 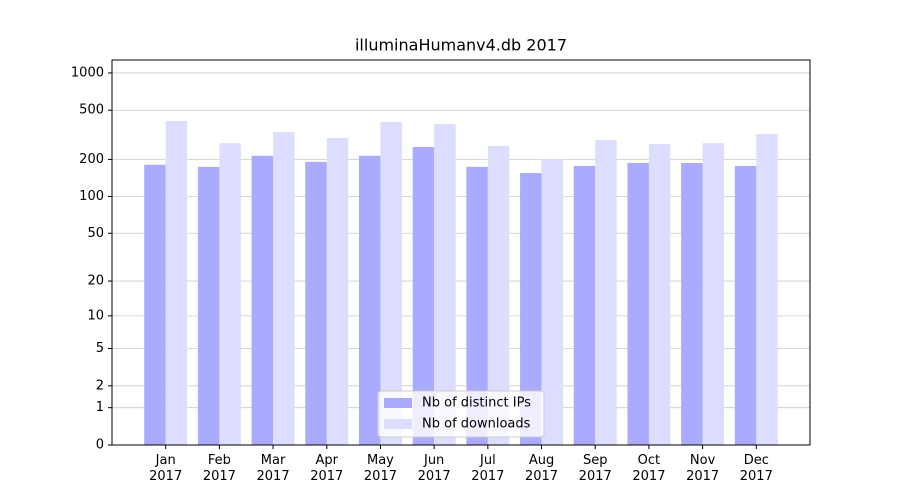 I want to click on y-tick-label: 2, so click(x=100, y=385).